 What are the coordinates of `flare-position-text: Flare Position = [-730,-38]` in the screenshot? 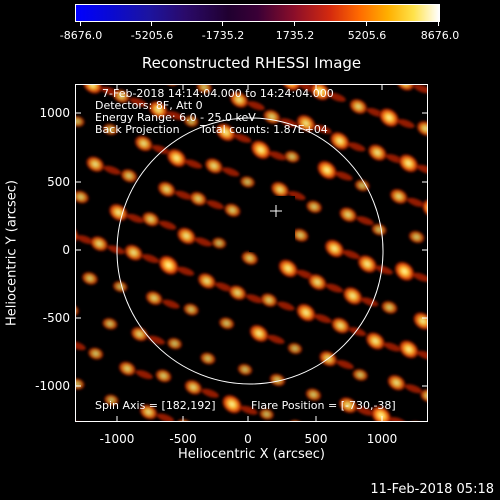 It's located at (323, 405).